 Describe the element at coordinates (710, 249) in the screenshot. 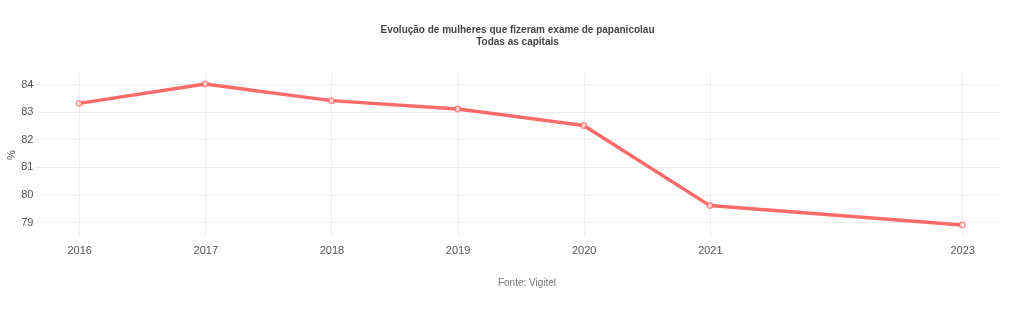

I see `x-tick-label: 2021` at that location.